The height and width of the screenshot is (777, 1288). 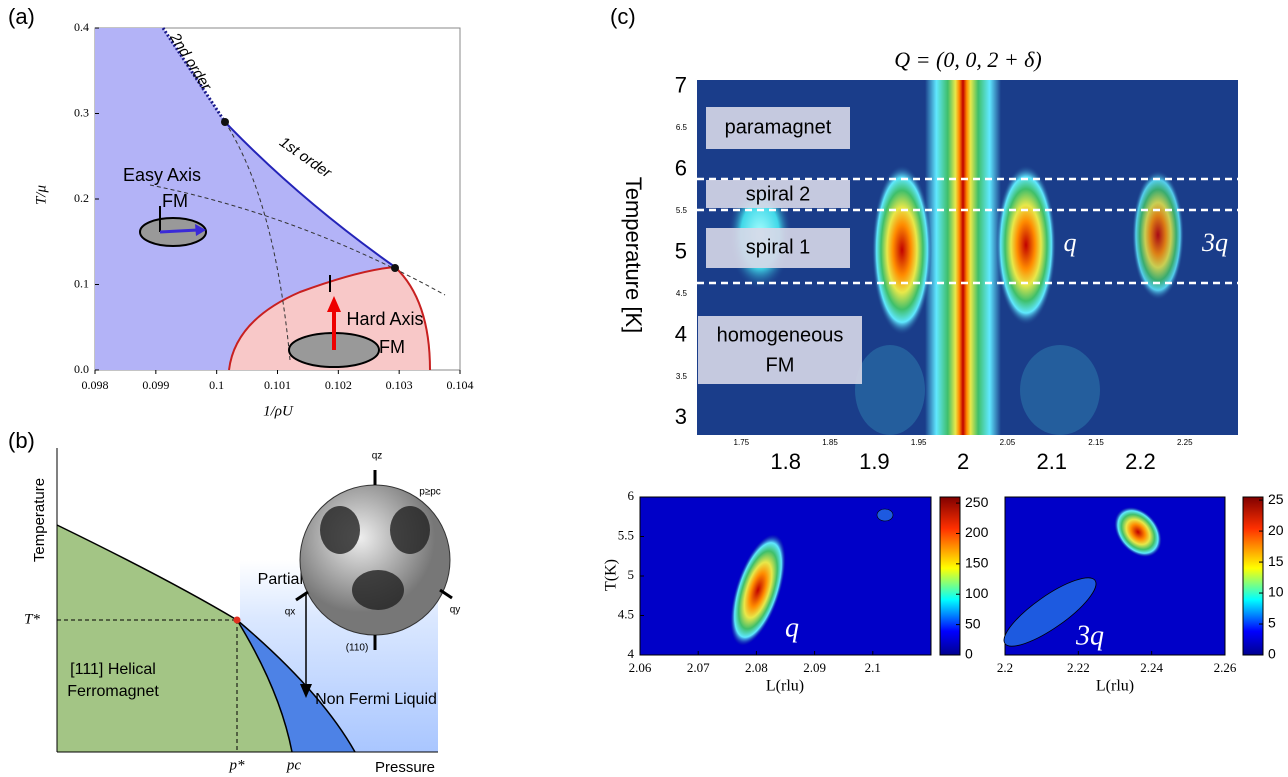 What do you see at coordinates (682, 127) in the screenshot?
I see `y-tick-label: 6.5` at bounding box center [682, 127].